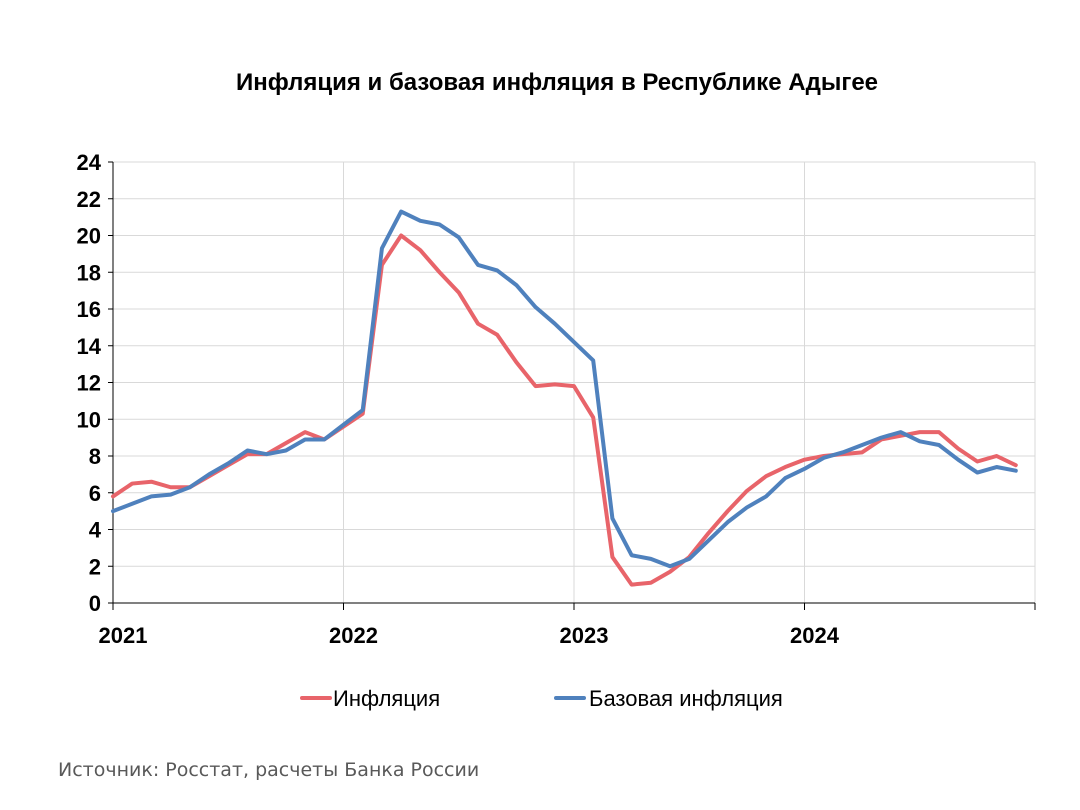 The image size is (1080, 810). I want to click on x-tick-label: 2021, so click(123, 635).